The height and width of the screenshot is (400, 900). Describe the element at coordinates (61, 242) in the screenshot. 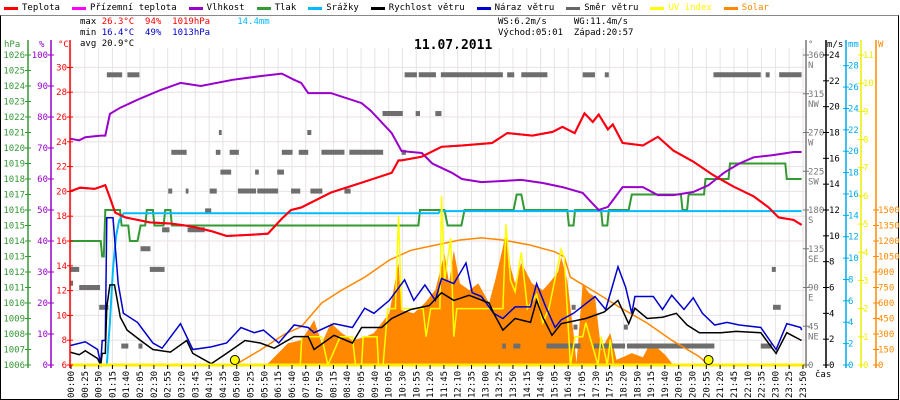

I see `temperature-tick-label: 16` at that location.